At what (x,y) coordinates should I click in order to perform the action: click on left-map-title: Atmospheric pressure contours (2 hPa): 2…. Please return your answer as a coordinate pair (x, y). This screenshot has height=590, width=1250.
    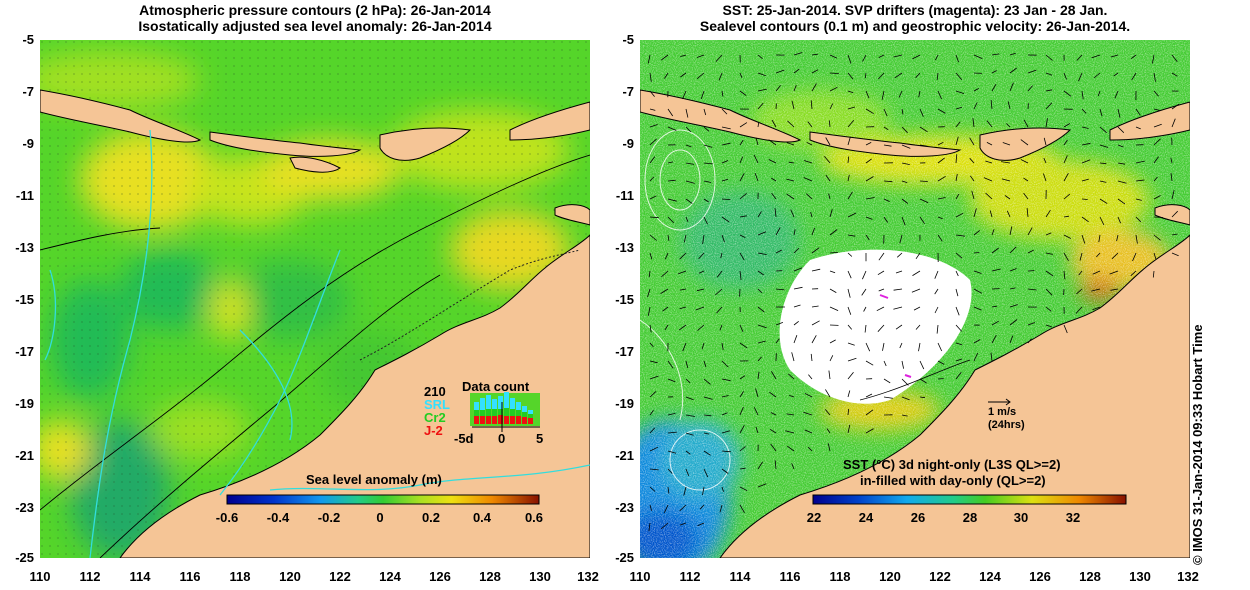
    Looking at the image, I should click on (315, 18).